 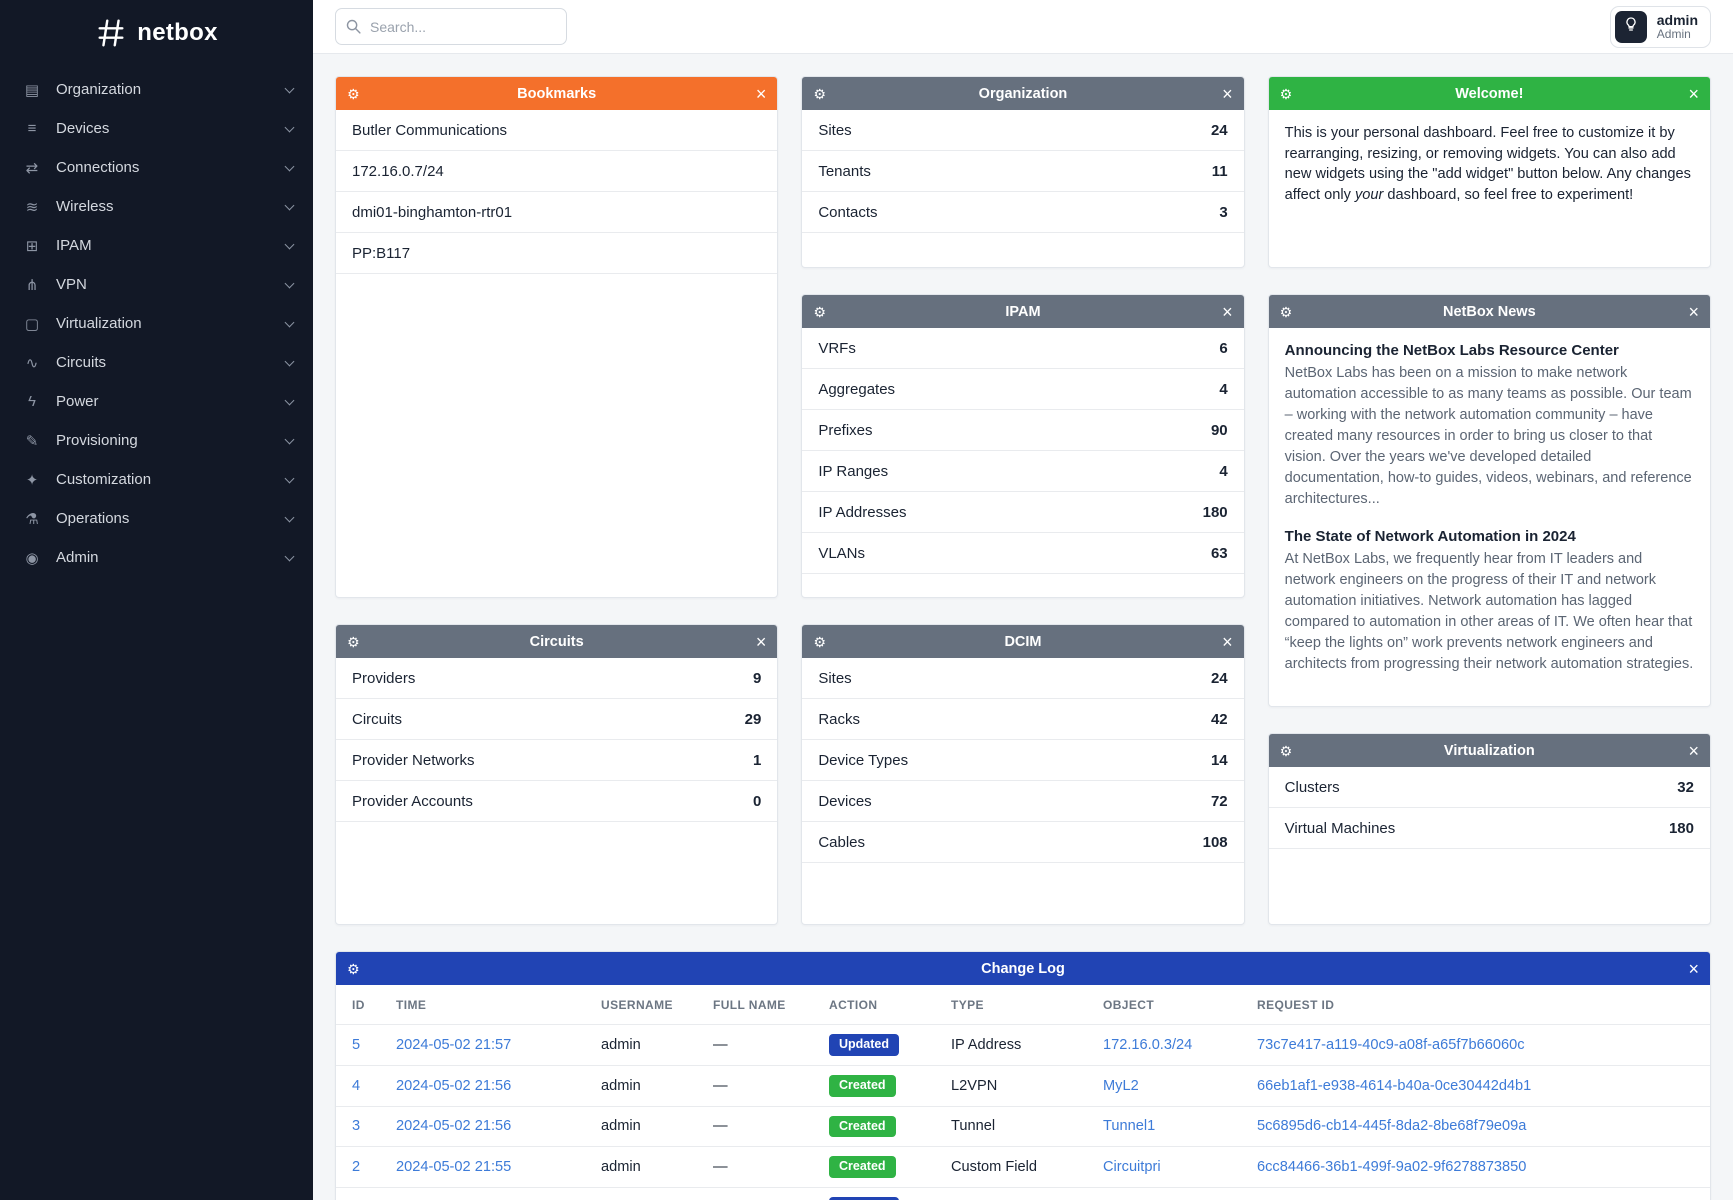 I want to click on changelog-object-link: Circuitpri, so click(x=1132, y=1167).